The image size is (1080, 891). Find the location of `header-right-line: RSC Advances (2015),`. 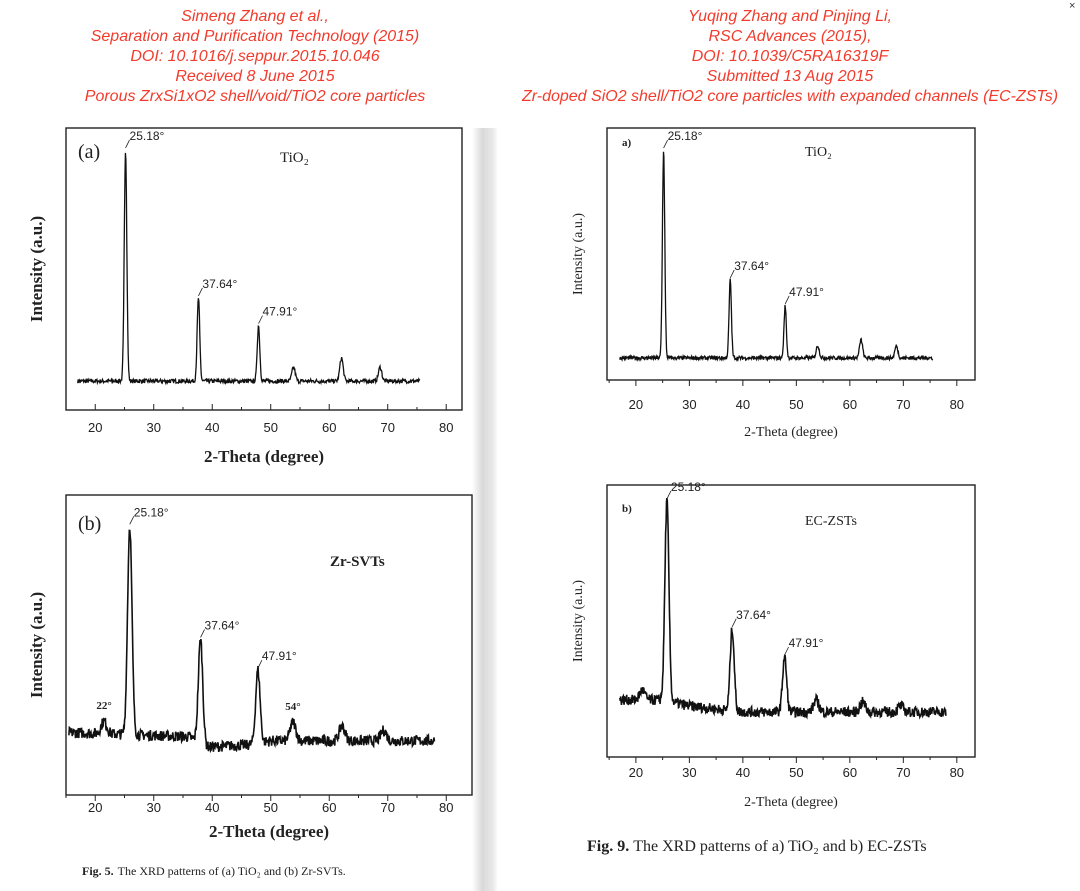

header-right-line: RSC Advances (2015), is located at coordinates (790, 36).